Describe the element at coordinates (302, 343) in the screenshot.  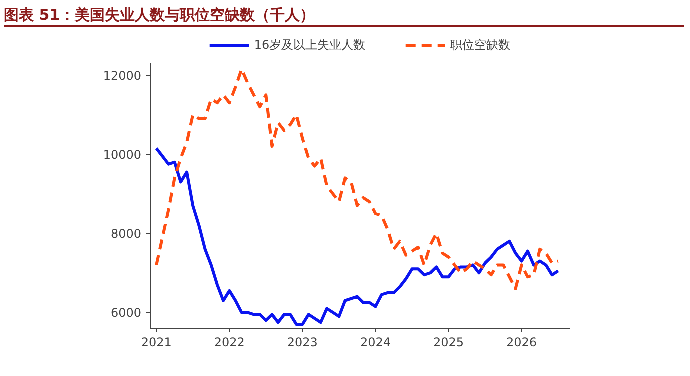
I see `x-tick-label: 2023` at that location.